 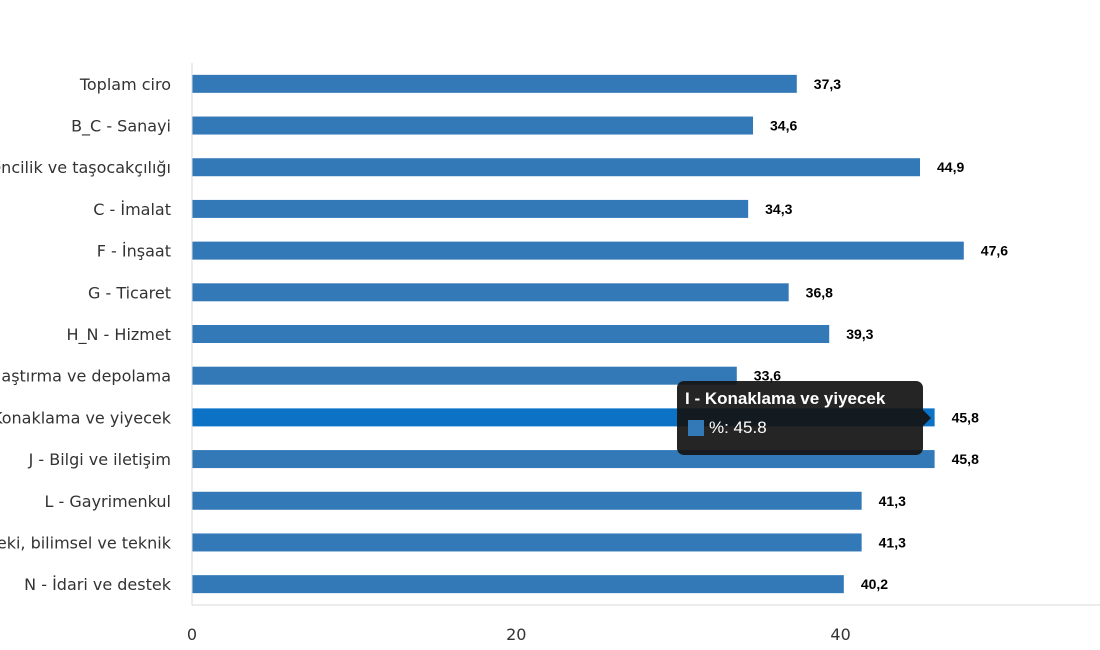 What do you see at coordinates (108, 501) in the screenshot?
I see `category-label: L - Gayrimenkul` at bounding box center [108, 501].